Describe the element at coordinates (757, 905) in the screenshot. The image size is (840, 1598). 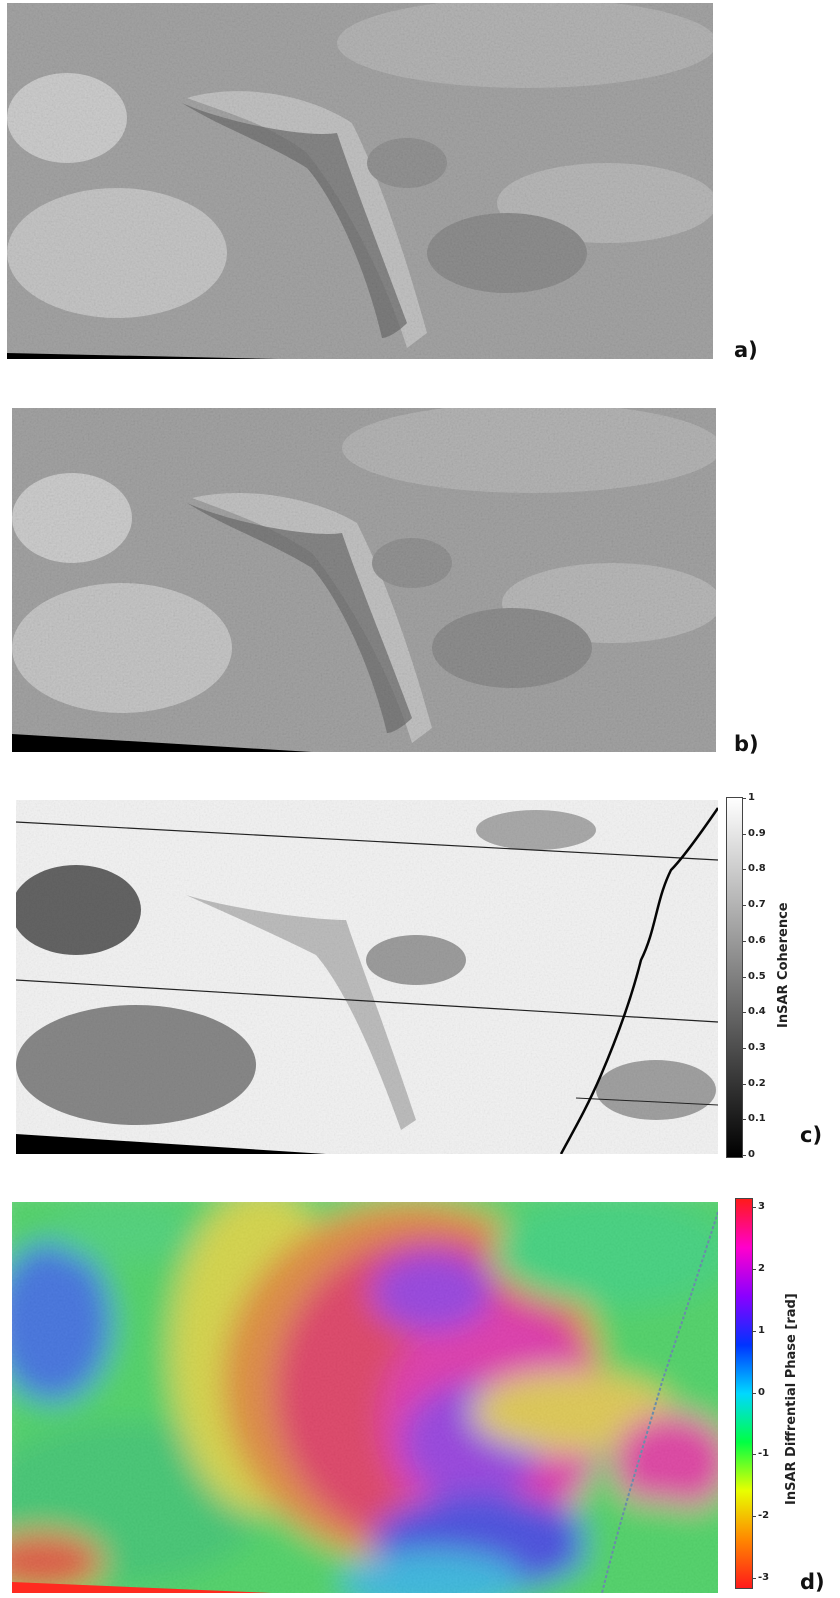
I see `colorbar-tick-label: 0.7` at that location.